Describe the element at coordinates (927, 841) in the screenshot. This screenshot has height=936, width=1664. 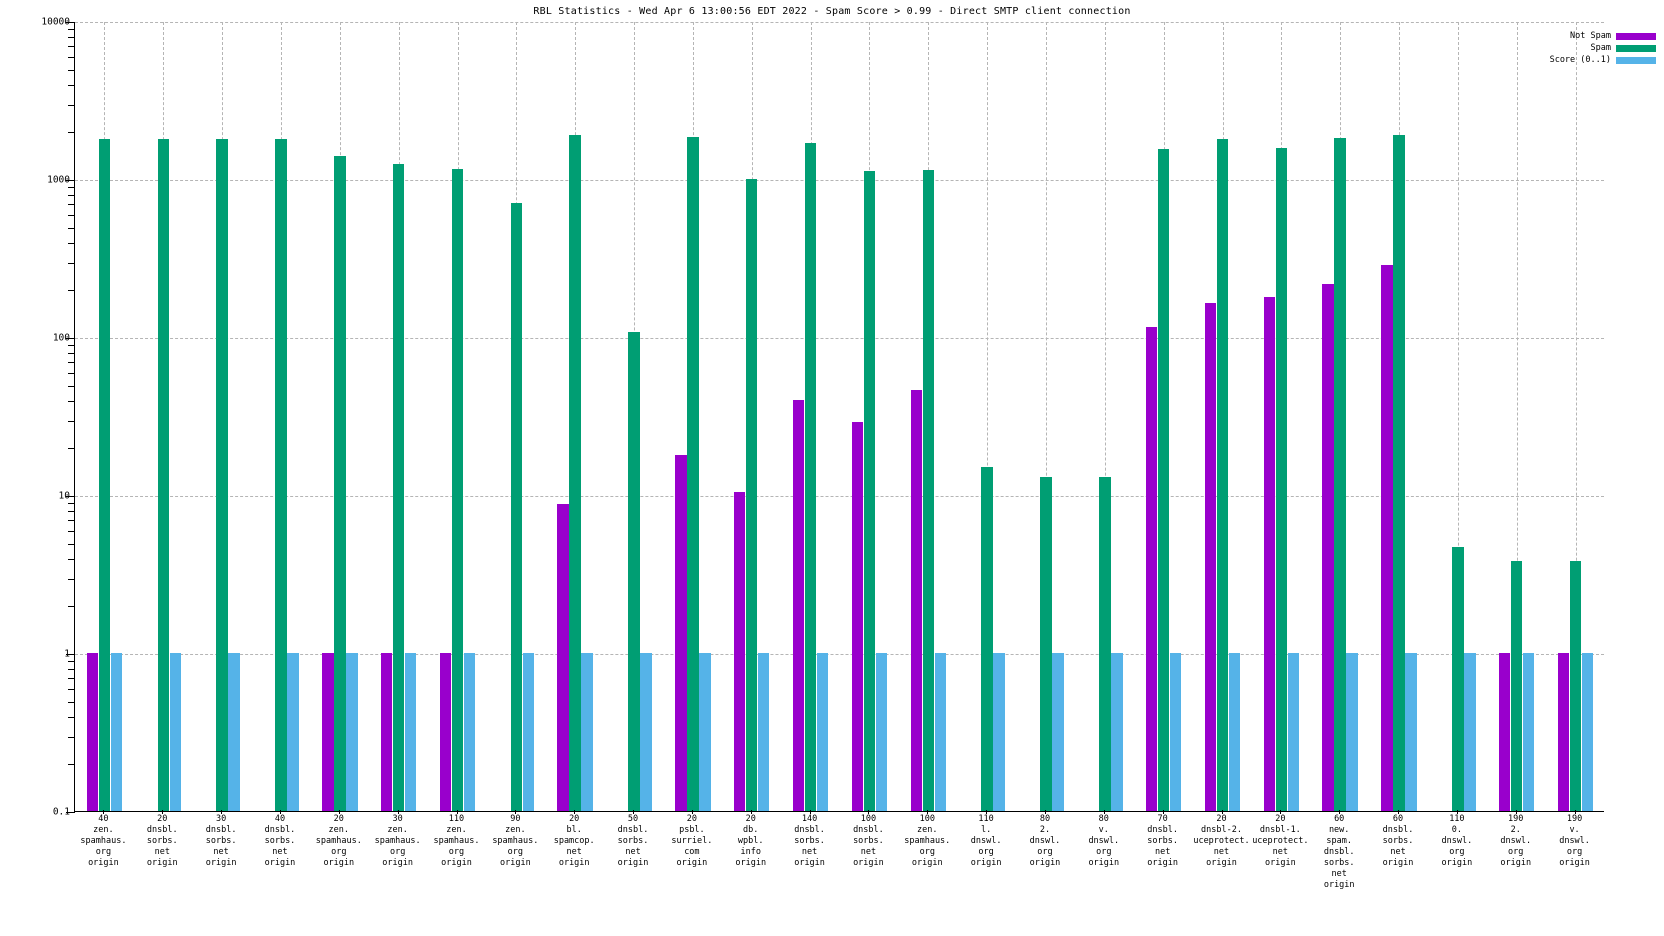
I see `x-axis-tick-label: 100 zen. spamhaus. org origin` at that location.